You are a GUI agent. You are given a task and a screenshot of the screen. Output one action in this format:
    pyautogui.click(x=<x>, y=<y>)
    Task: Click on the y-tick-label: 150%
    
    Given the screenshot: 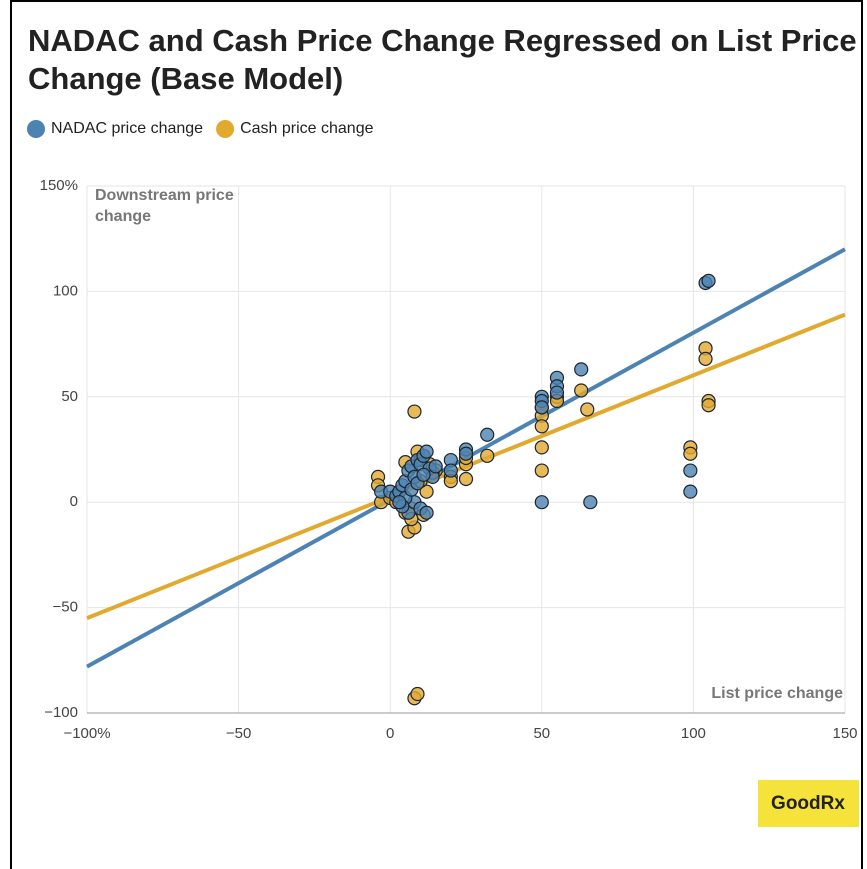 What is the action you would take?
    pyautogui.click(x=59, y=185)
    